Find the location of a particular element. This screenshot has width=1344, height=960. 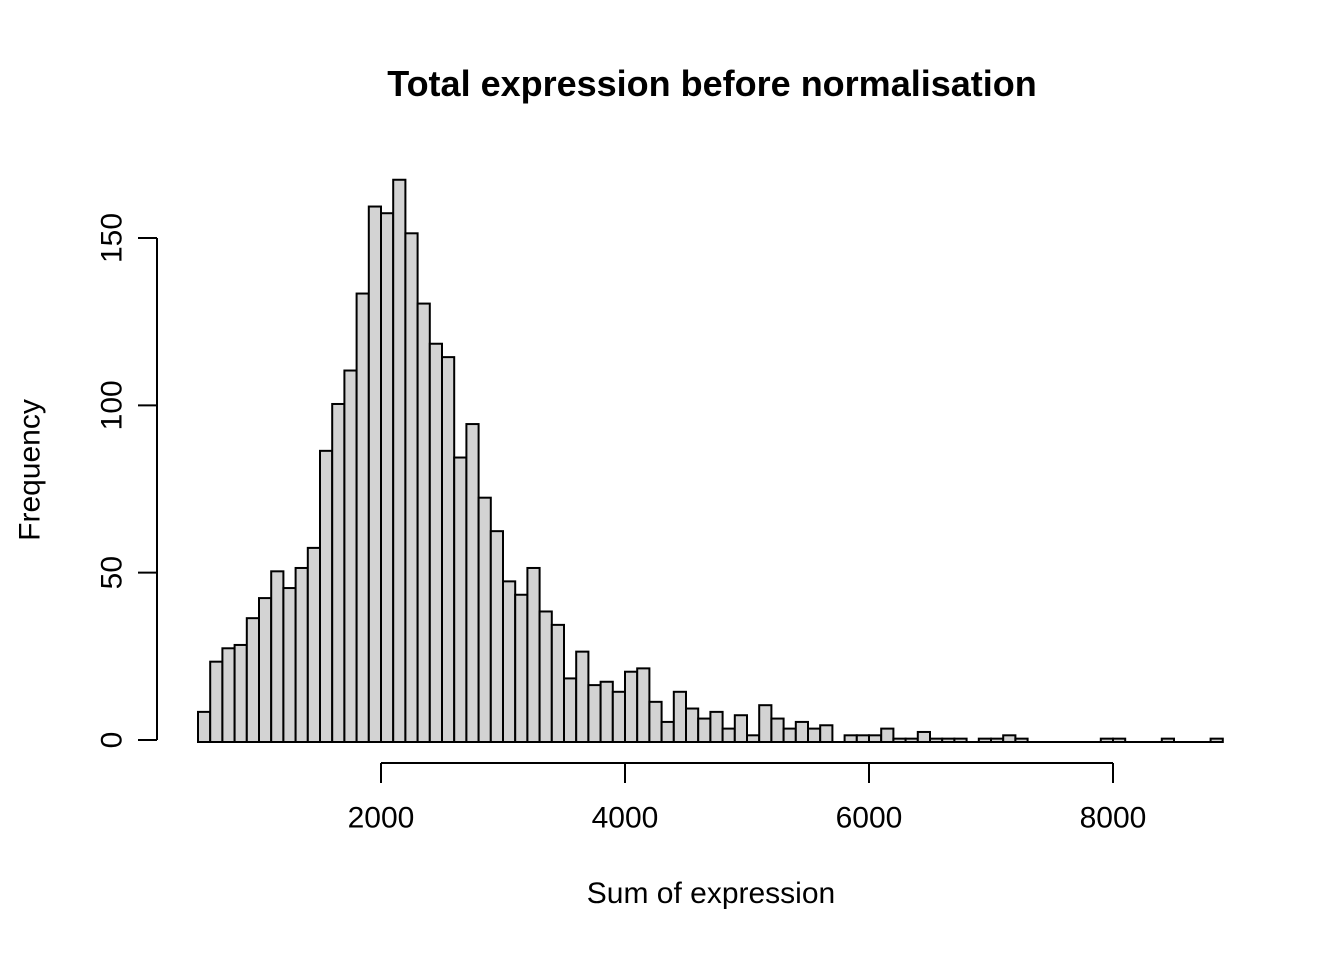

y-axis-title: Frequency is located at coordinates (30, 470).